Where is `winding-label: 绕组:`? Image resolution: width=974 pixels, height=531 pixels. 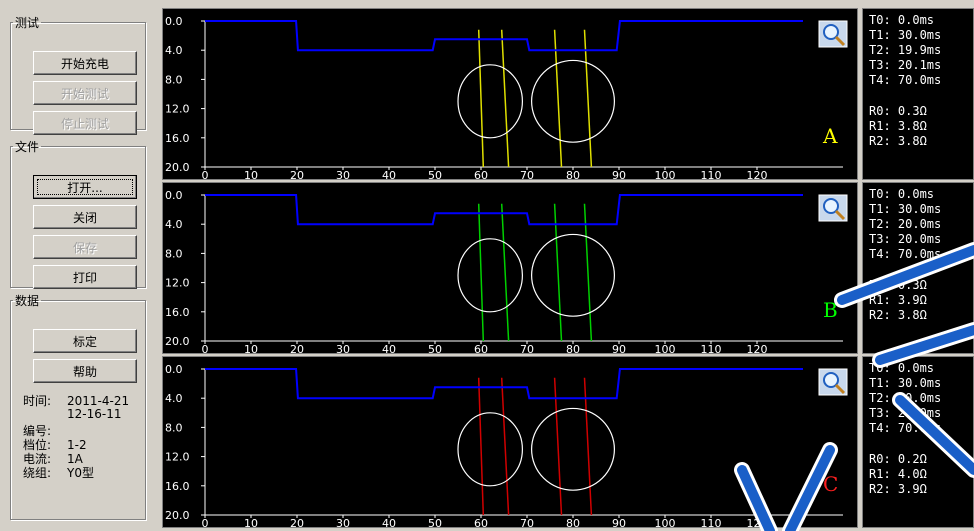 winding-label: 绕组: is located at coordinates (37, 473).